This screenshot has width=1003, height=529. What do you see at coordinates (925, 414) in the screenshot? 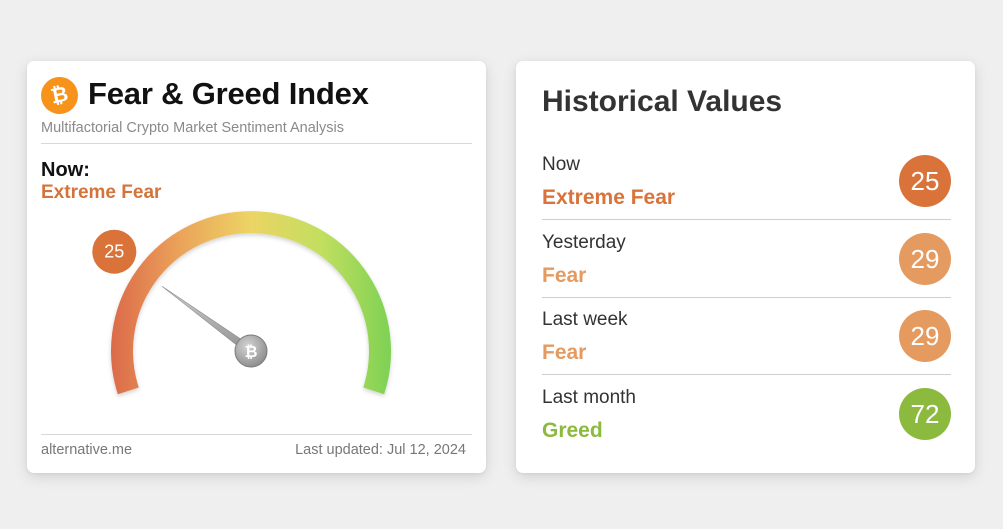
I see `row-value-badge: 72` at bounding box center [925, 414].